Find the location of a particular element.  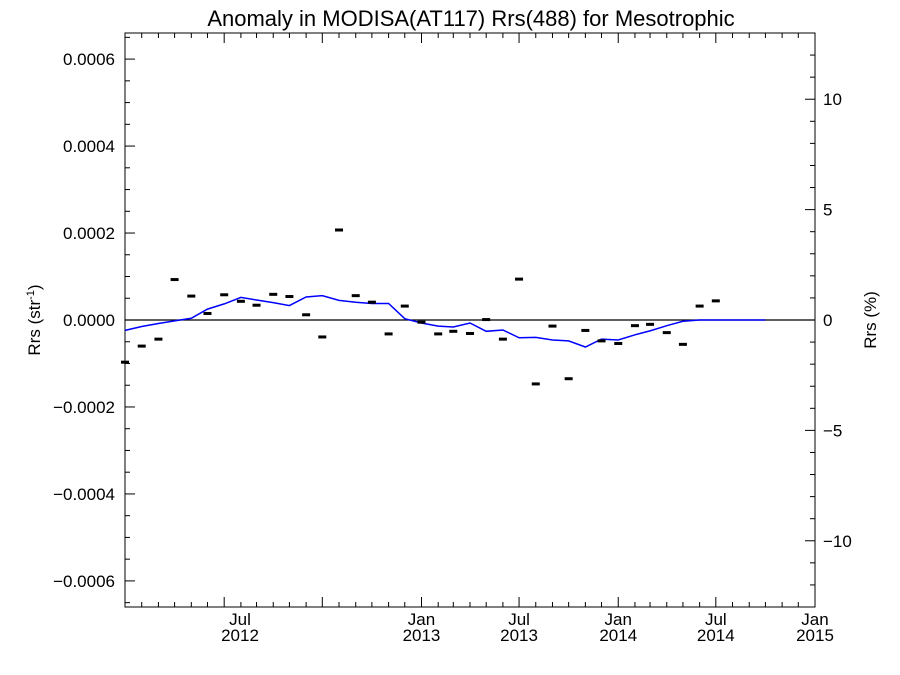

y-tick-label: 0.0004 is located at coordinates (89, 146).